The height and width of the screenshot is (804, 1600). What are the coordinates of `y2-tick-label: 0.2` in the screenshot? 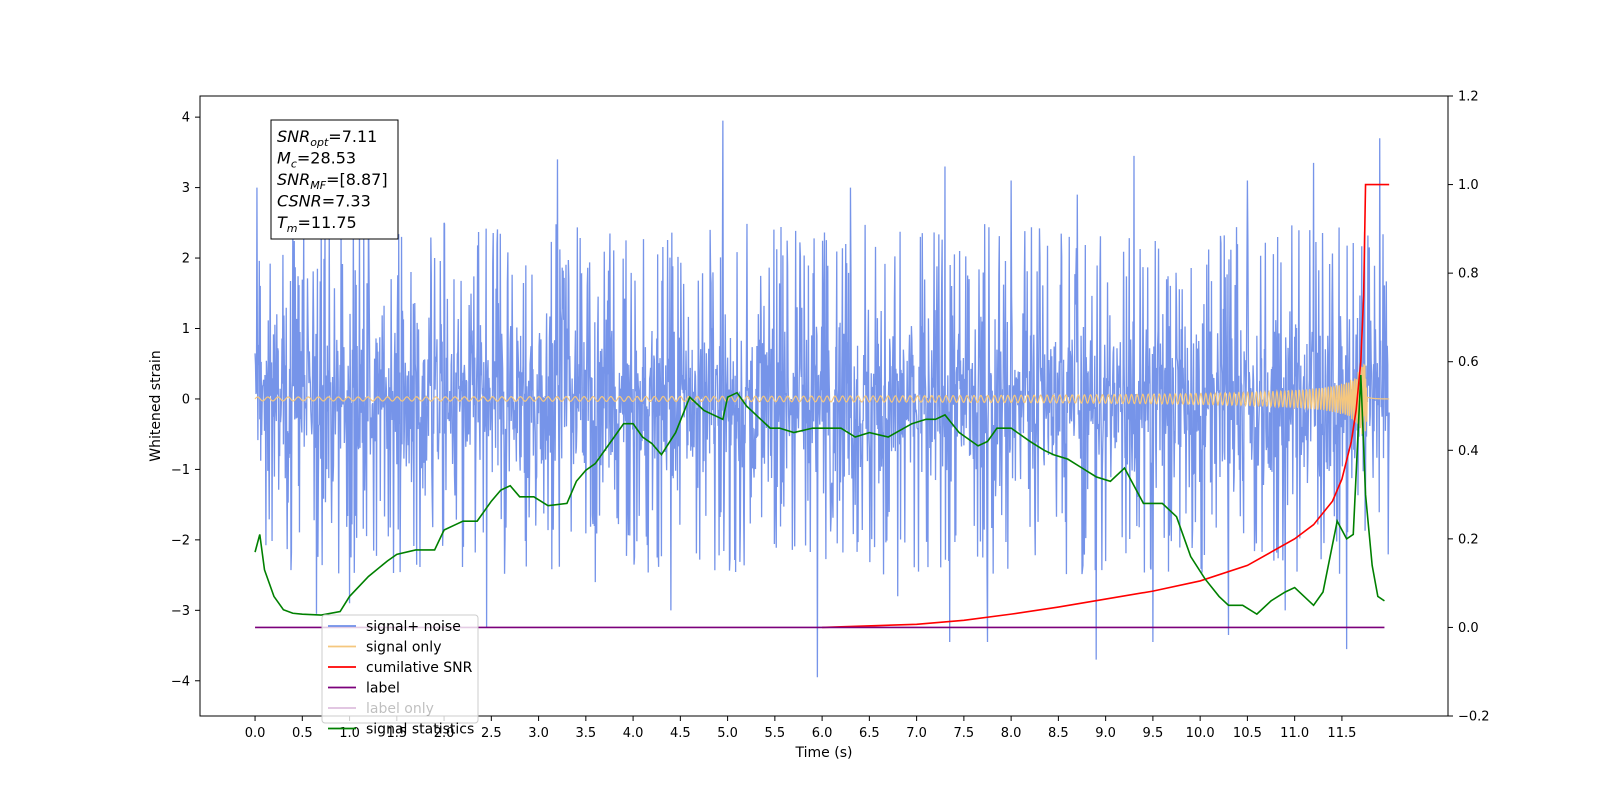 It's located at (1468, 539).